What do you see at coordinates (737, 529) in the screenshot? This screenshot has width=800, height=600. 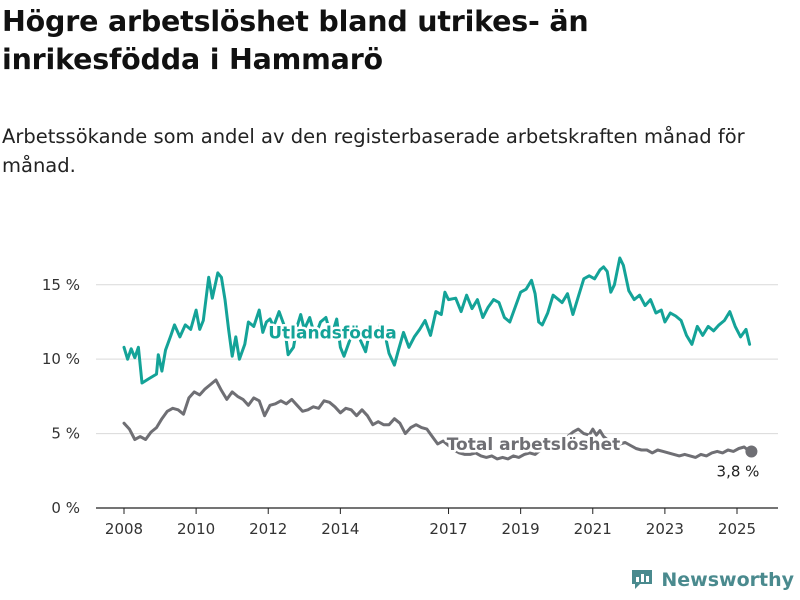 I see `x-tick-label: 2025` at bounding box center [737, 529].